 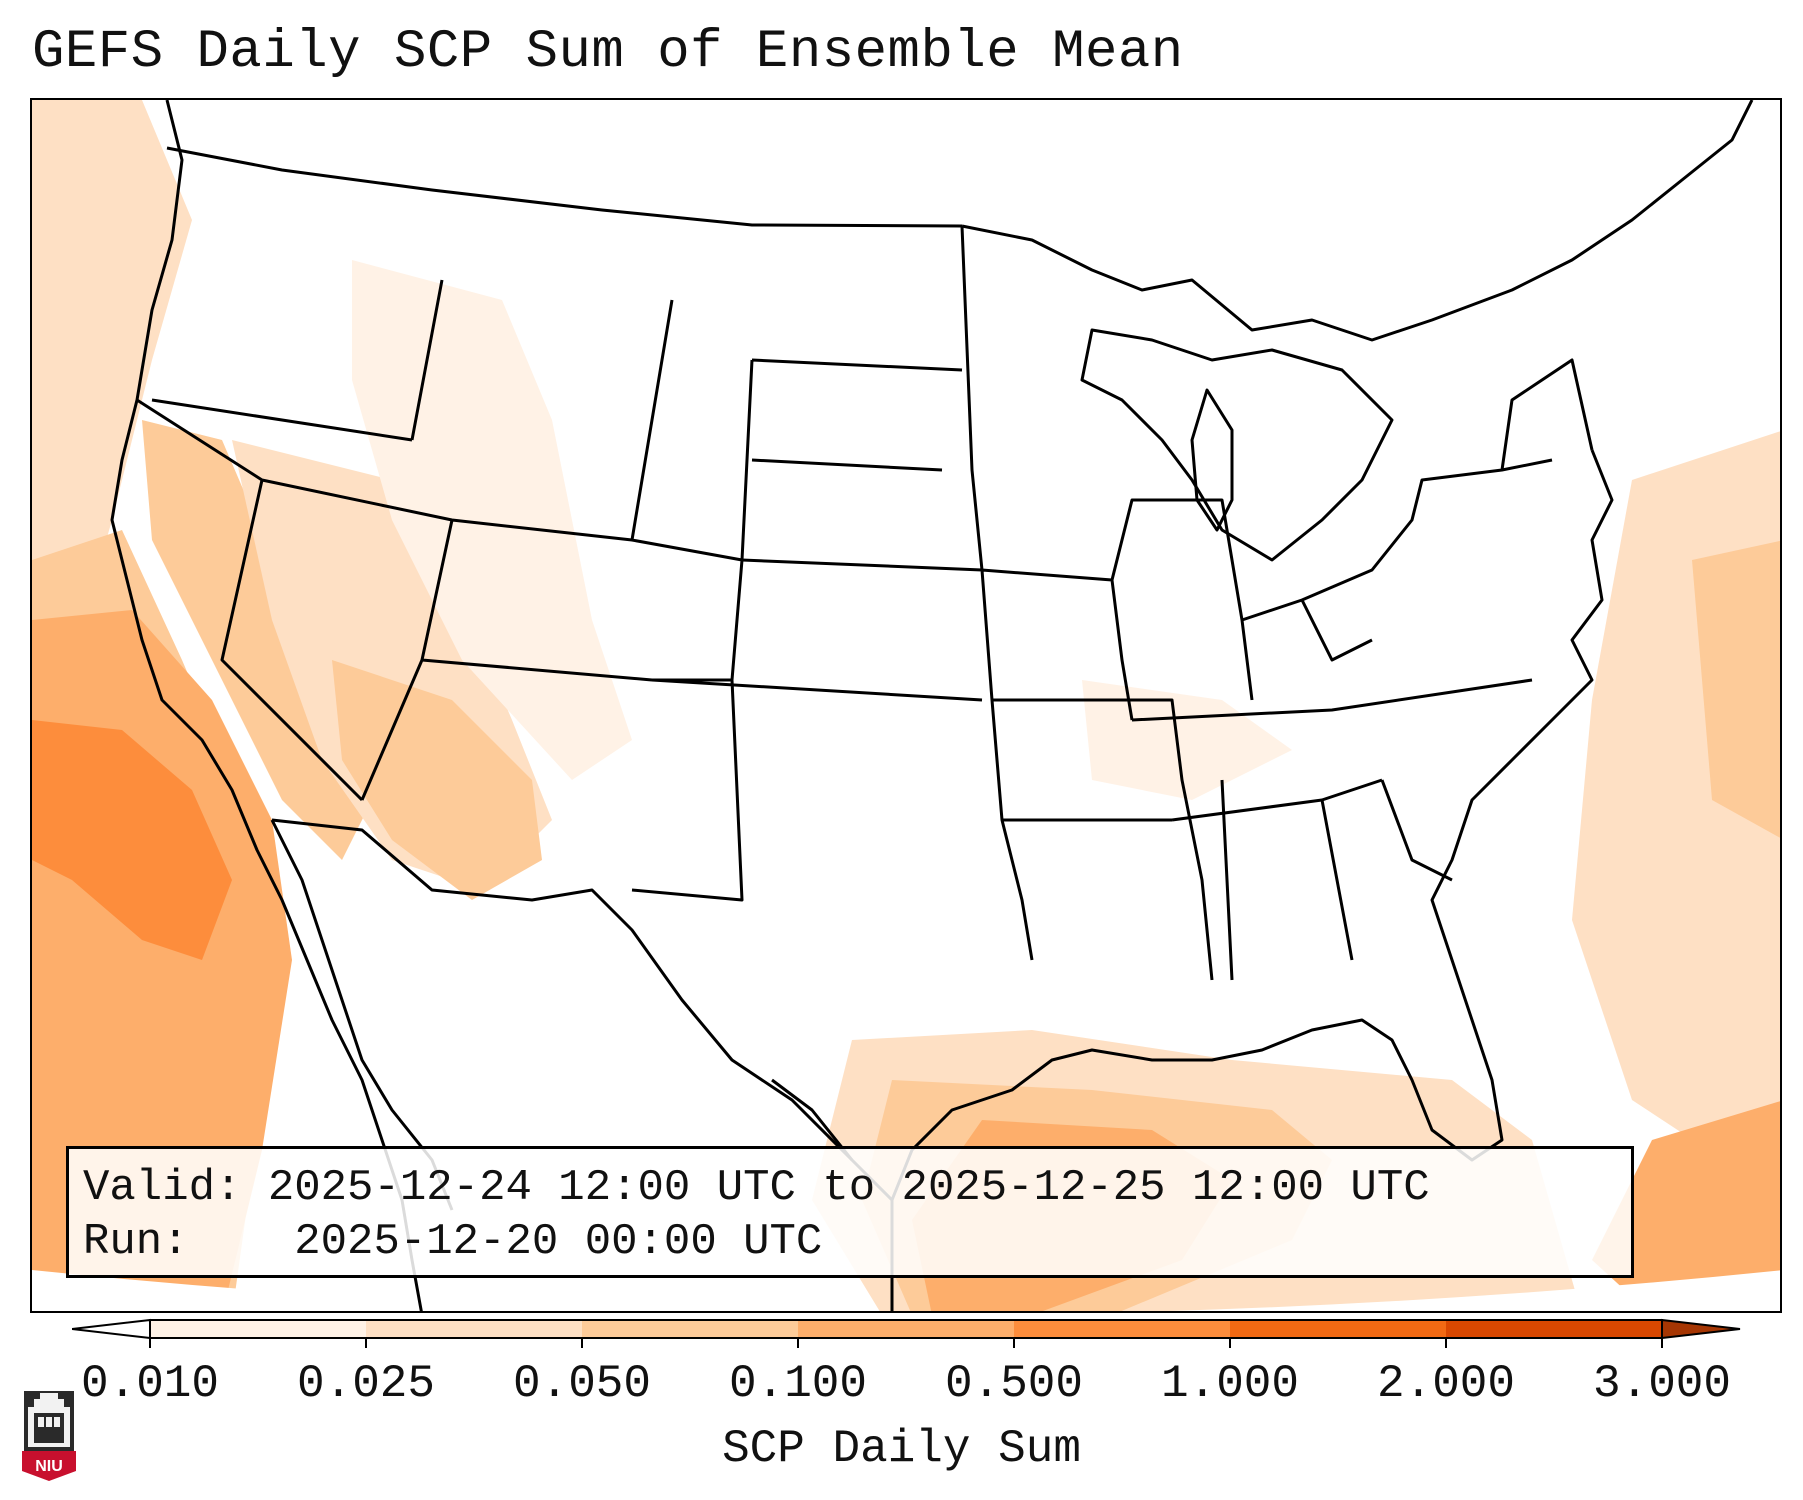 What do you see at coordinates (564, 187) in the screenshot?
I see `canada-border-west` at bounding box center [564, 187].